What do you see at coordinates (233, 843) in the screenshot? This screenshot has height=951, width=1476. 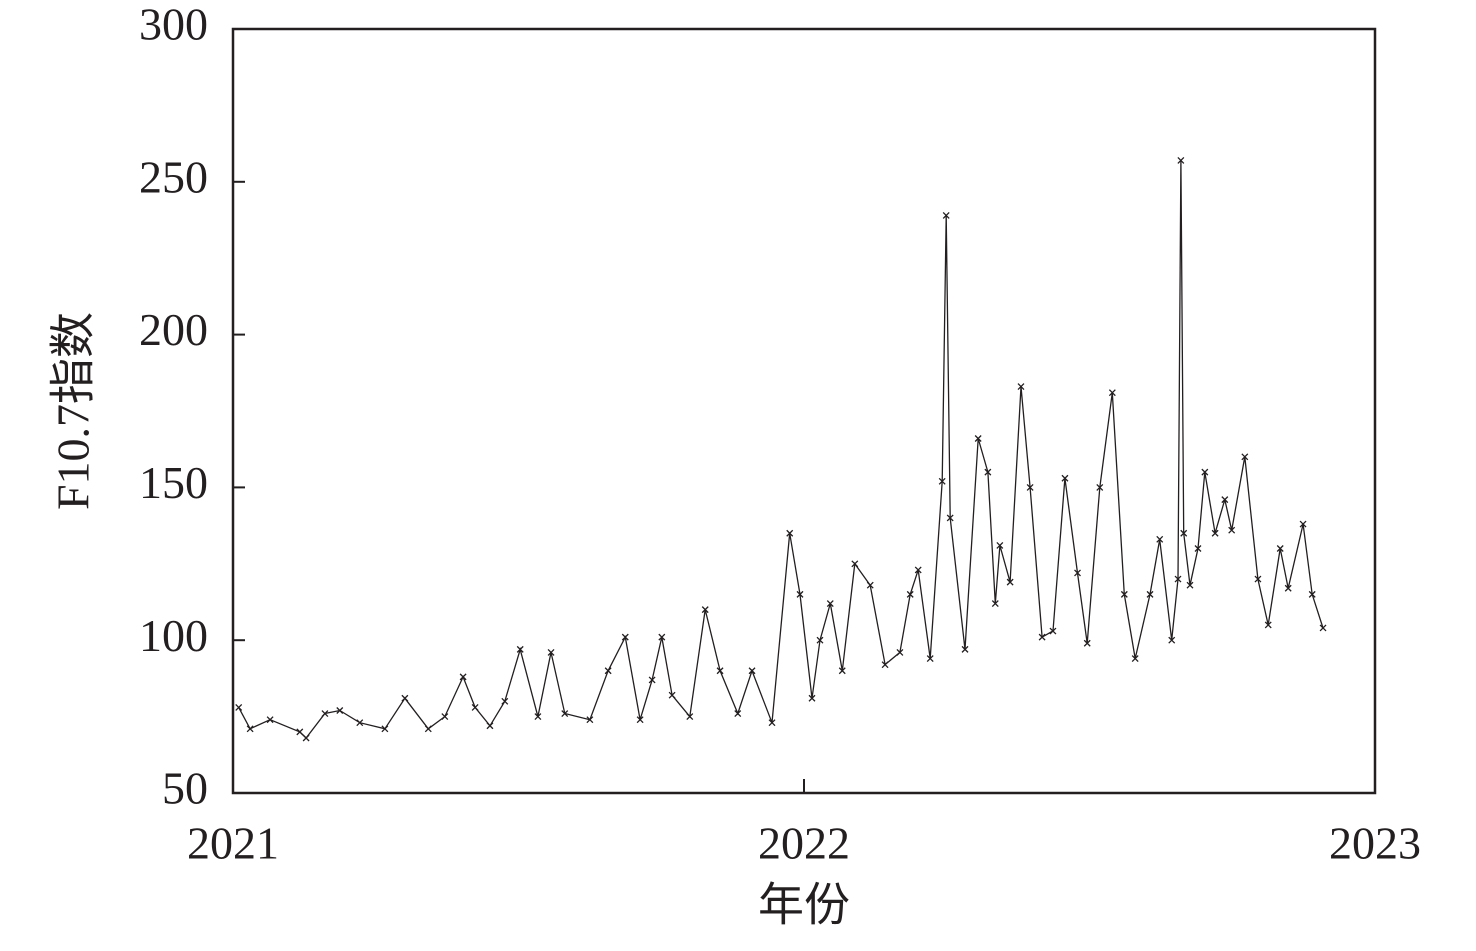 I see `x-tick-label: 2021` at bounding box center [233, 843].